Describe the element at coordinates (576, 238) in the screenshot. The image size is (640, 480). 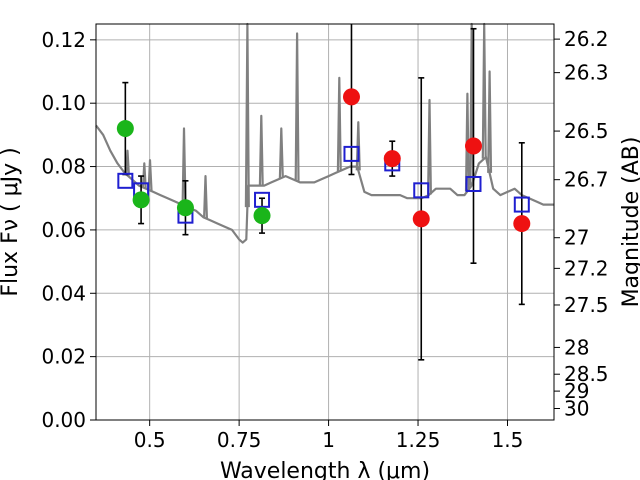
I see `y2-tick-label: 27` at that location.